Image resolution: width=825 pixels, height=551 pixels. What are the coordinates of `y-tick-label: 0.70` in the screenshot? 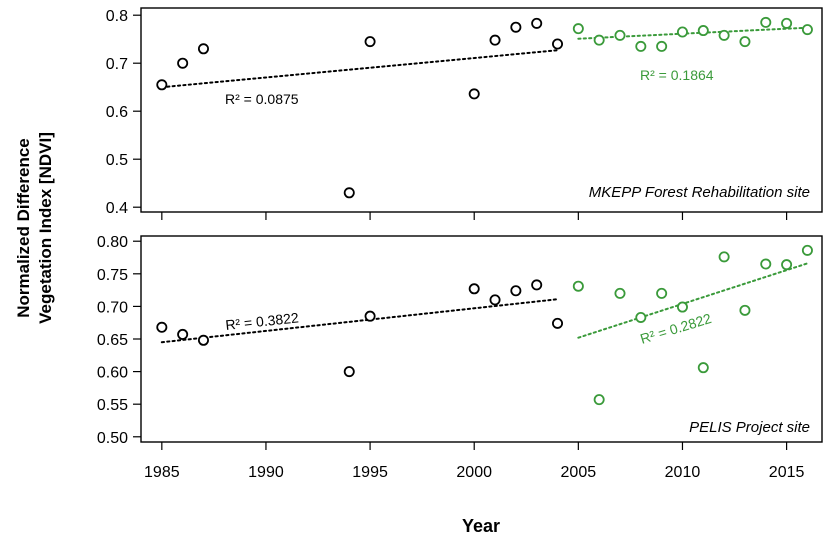 It's located at (112, 307).